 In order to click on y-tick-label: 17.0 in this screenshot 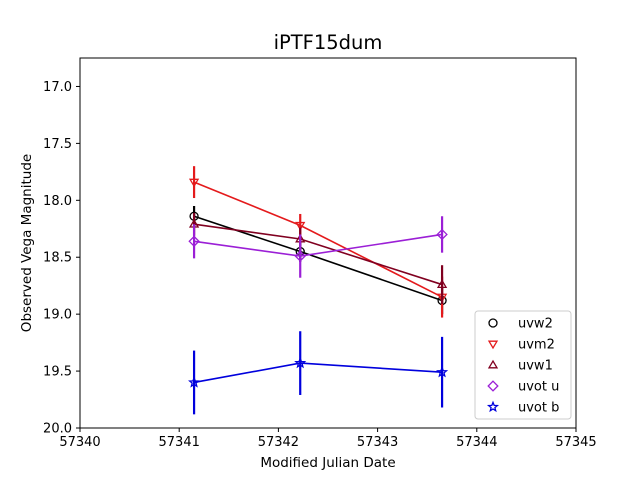, I will do `click(57, 87)`.